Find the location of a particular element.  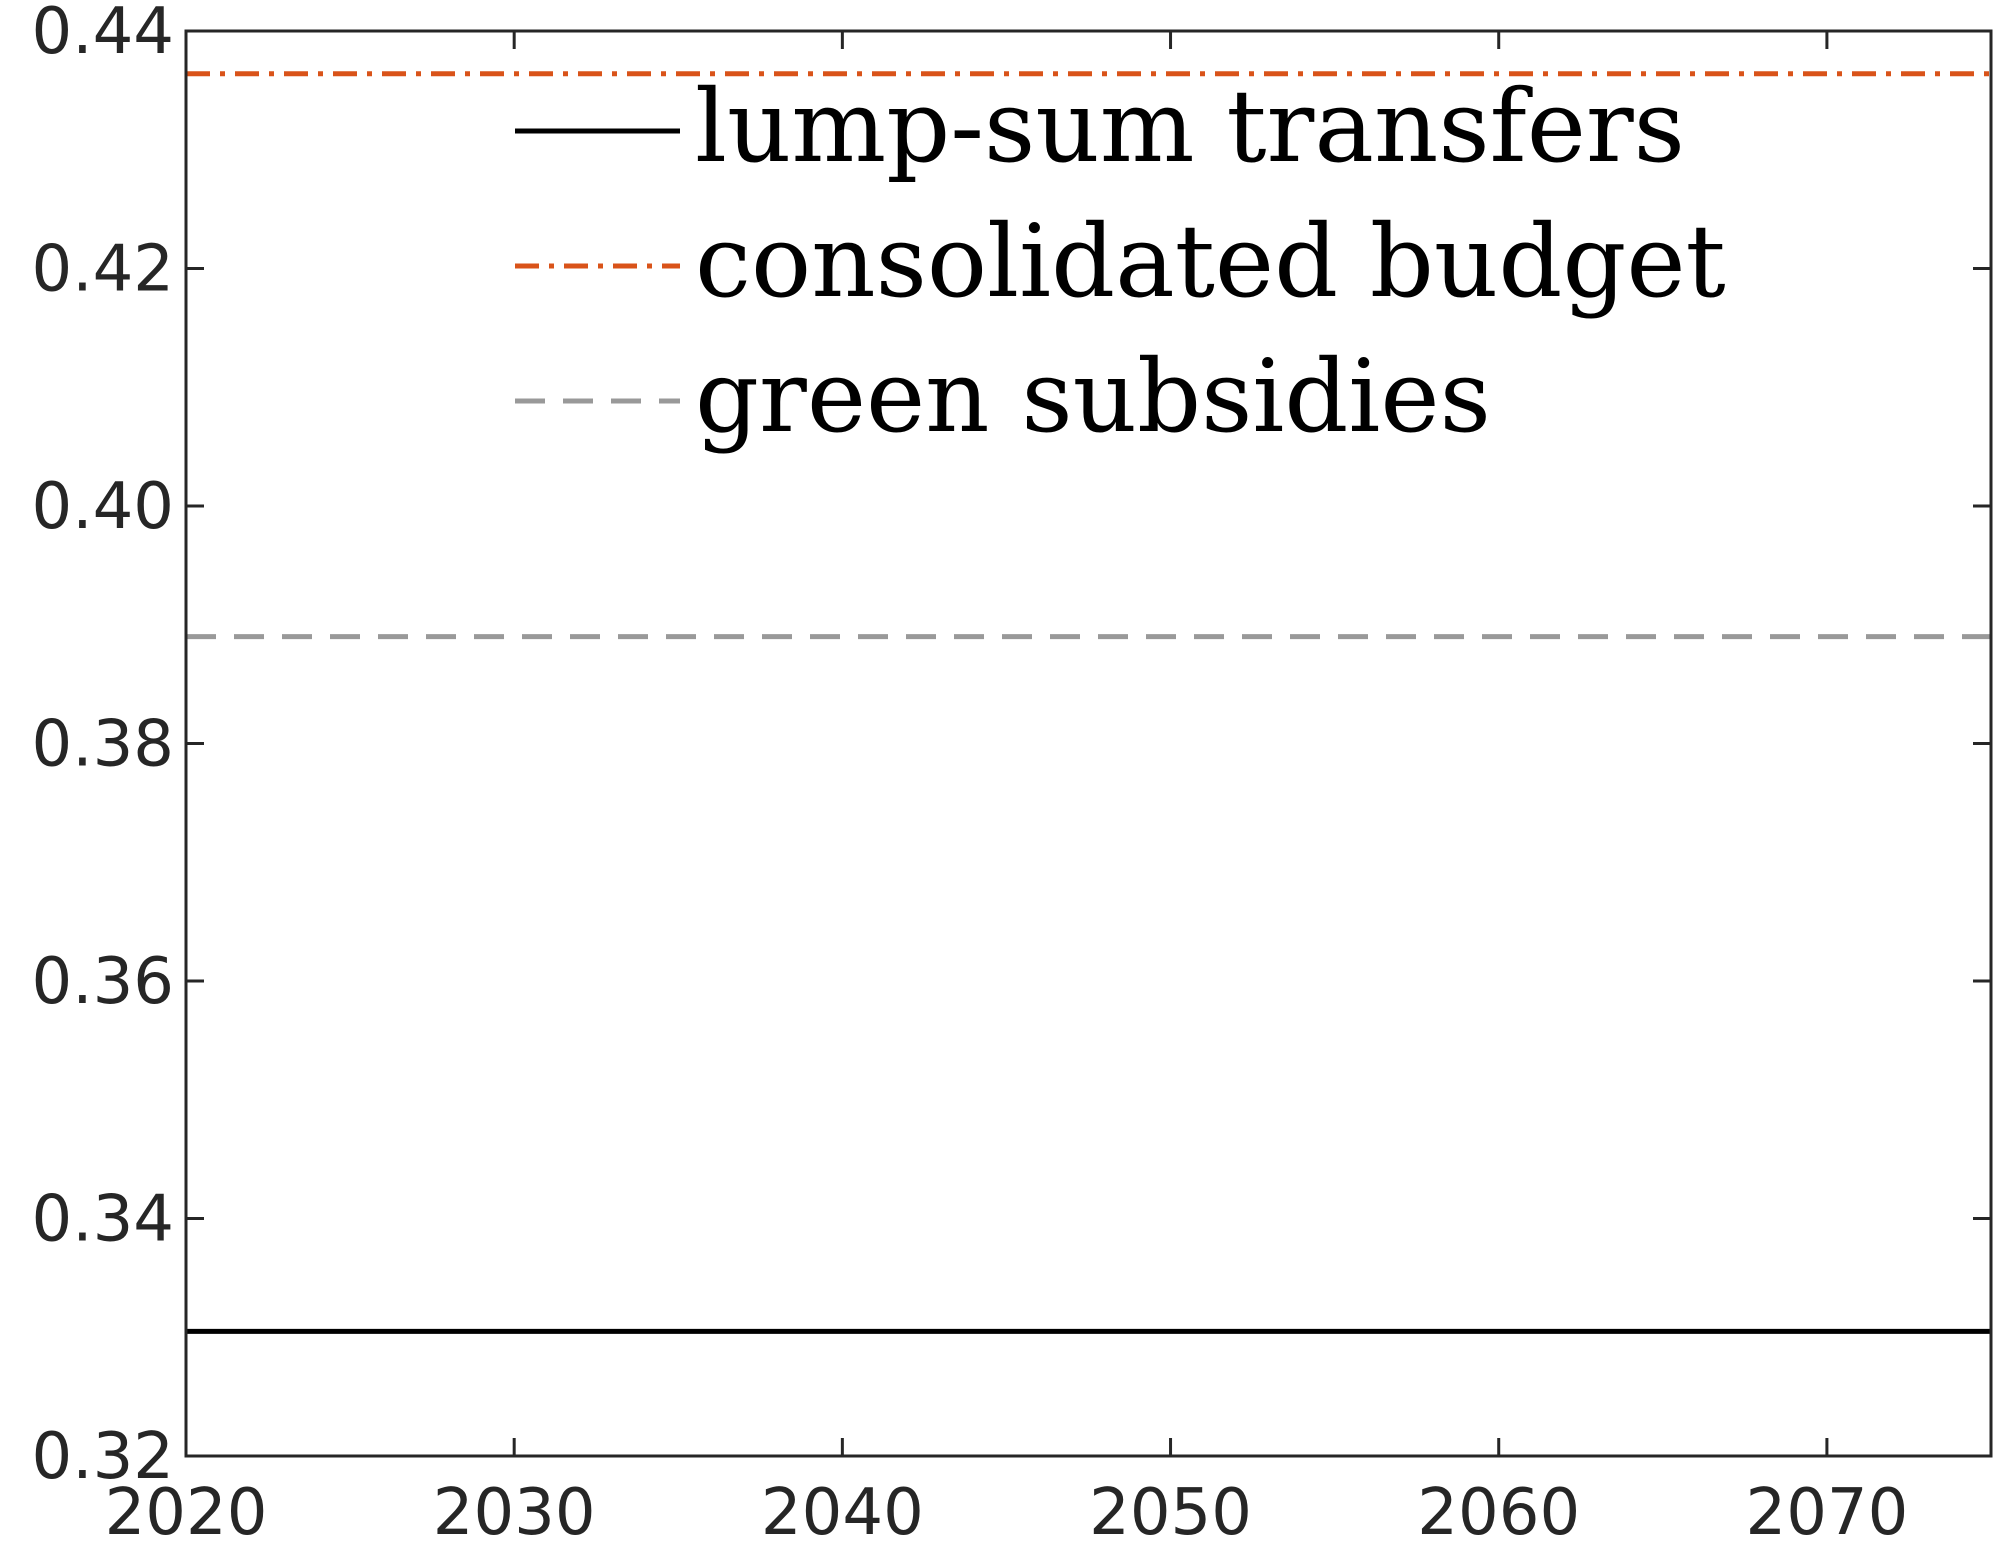

legend-label: consolidated budget is located at coordinates (1210, 261).